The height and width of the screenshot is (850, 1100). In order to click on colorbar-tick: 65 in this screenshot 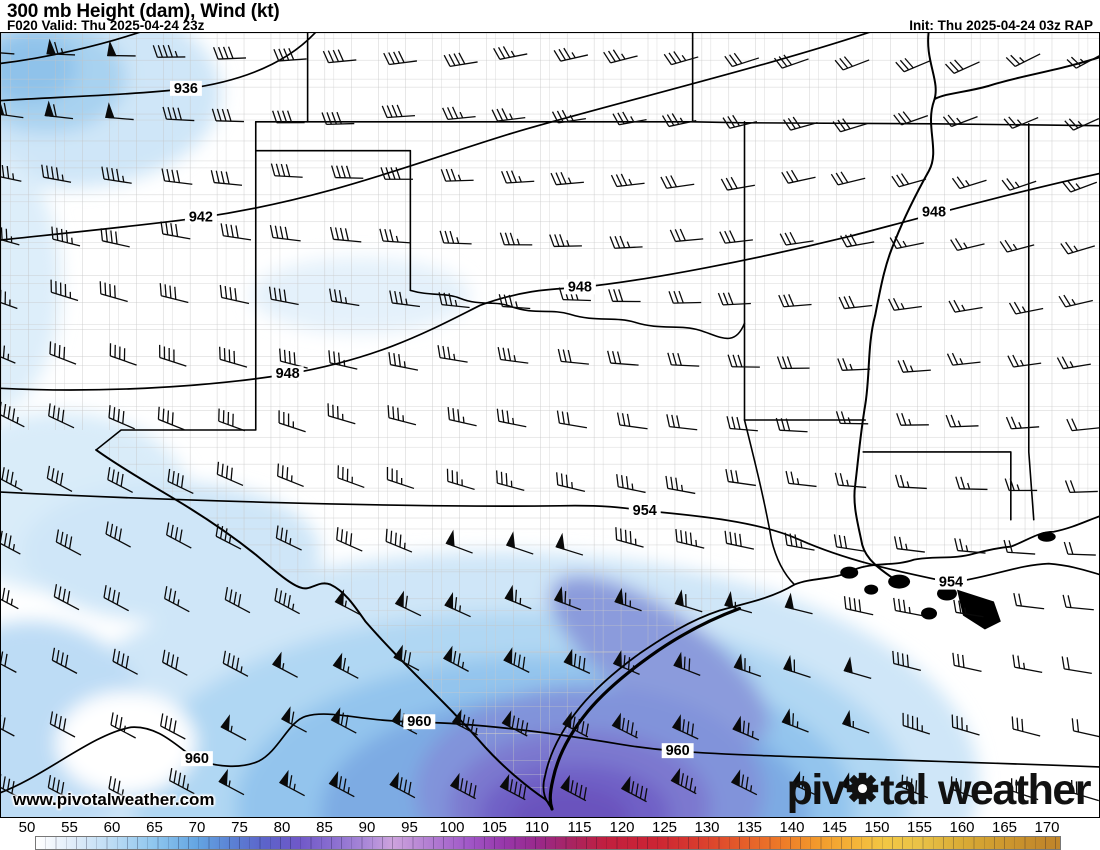, I will do `click(154, 827)`.